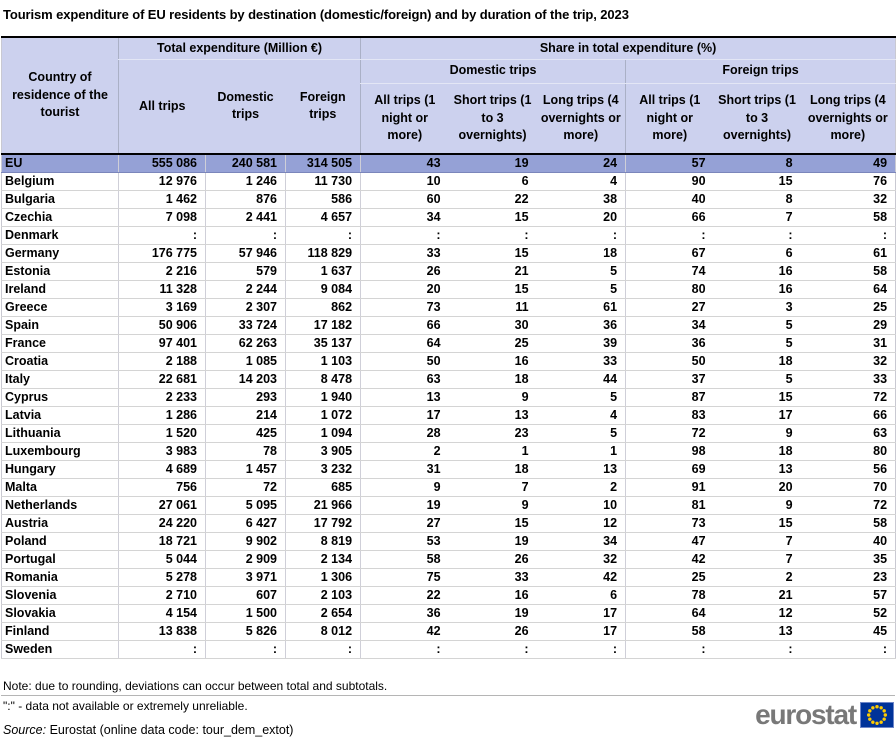 Image resolution: width=896 pixels, height=749 pixels. What do you see at coordinates (581, 379) in the screenshot?
I see `value-cell: 44` at bounding box center [581, 379].